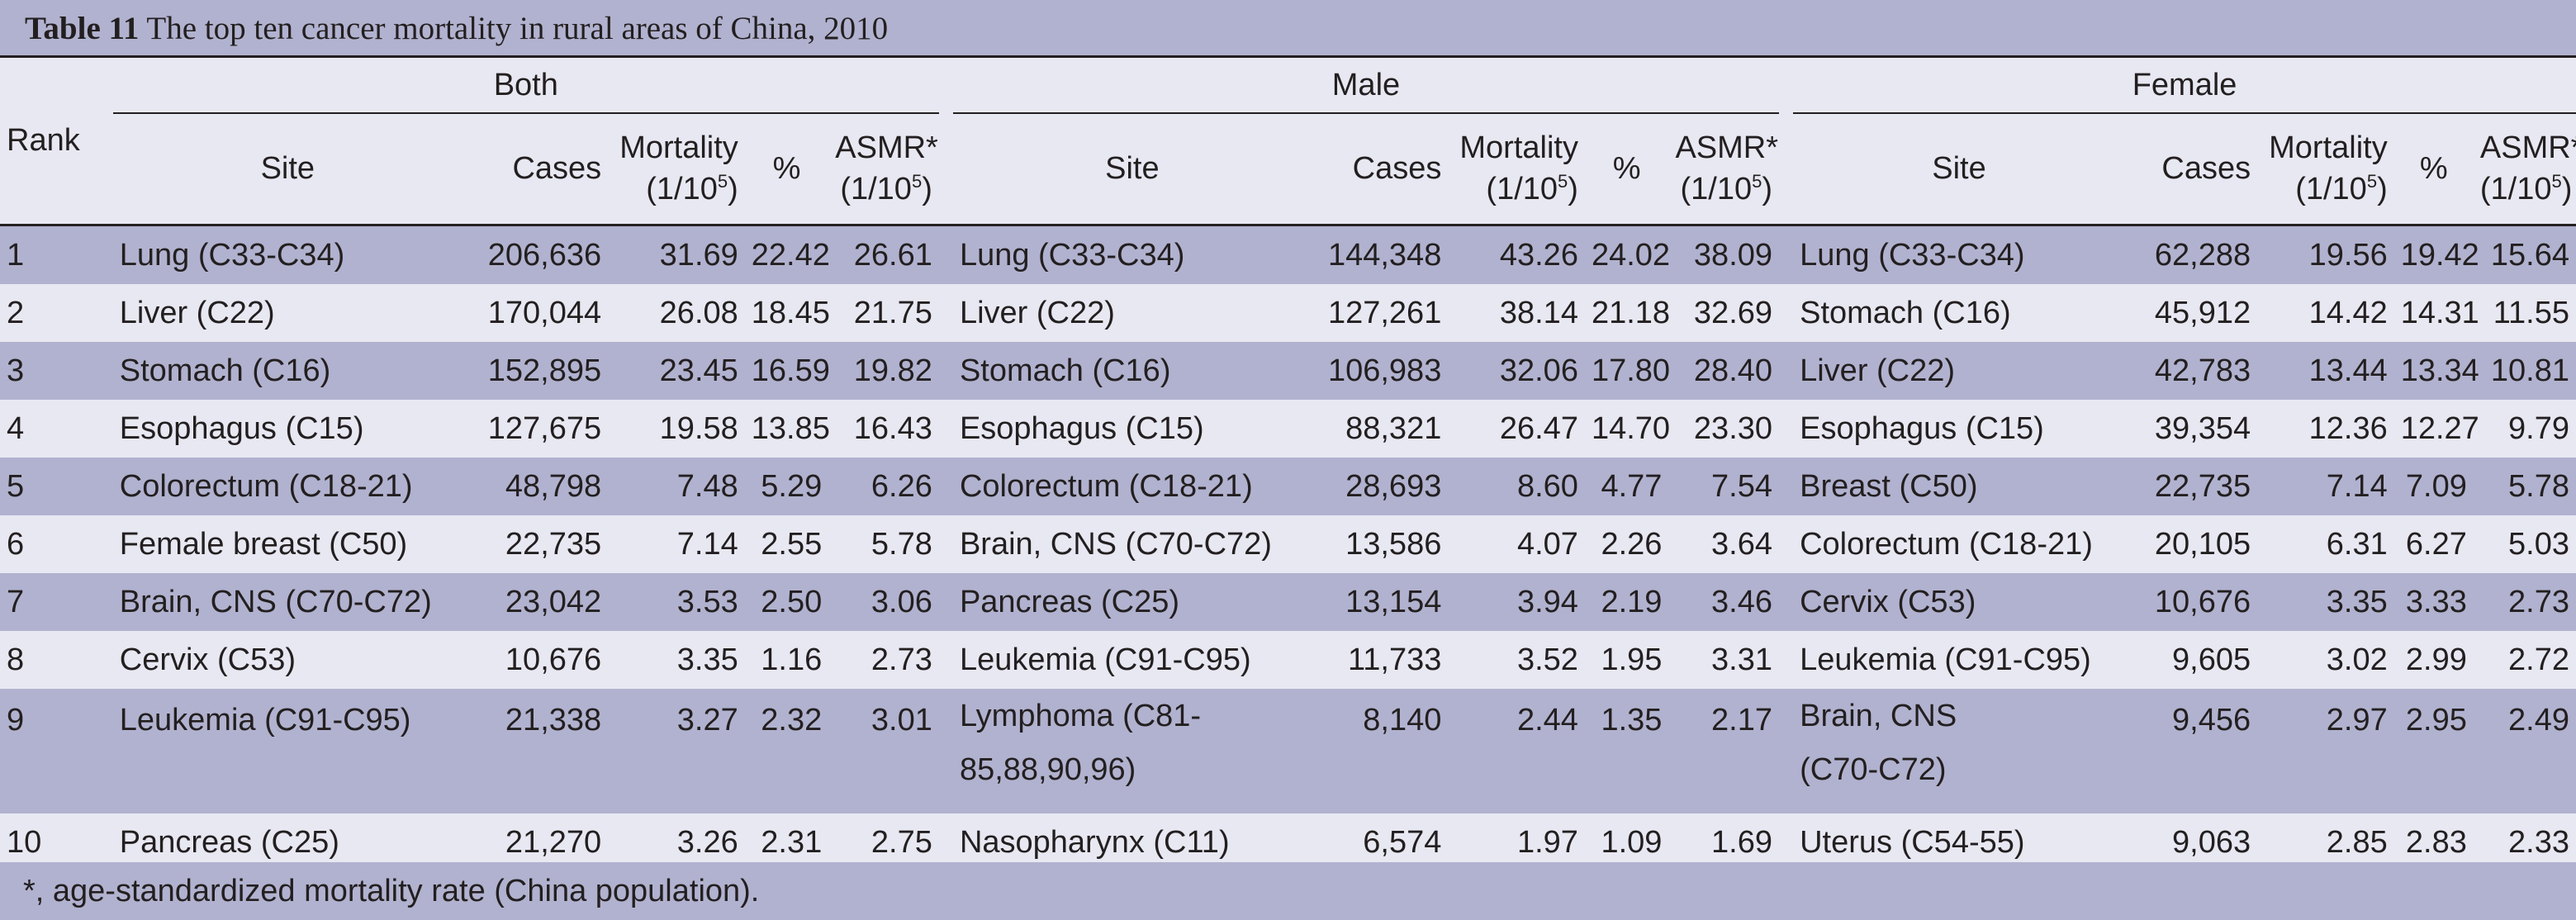 The image size is (2576, 920). I want to click on mortality-cell: 38.14, so click(1516, 313).